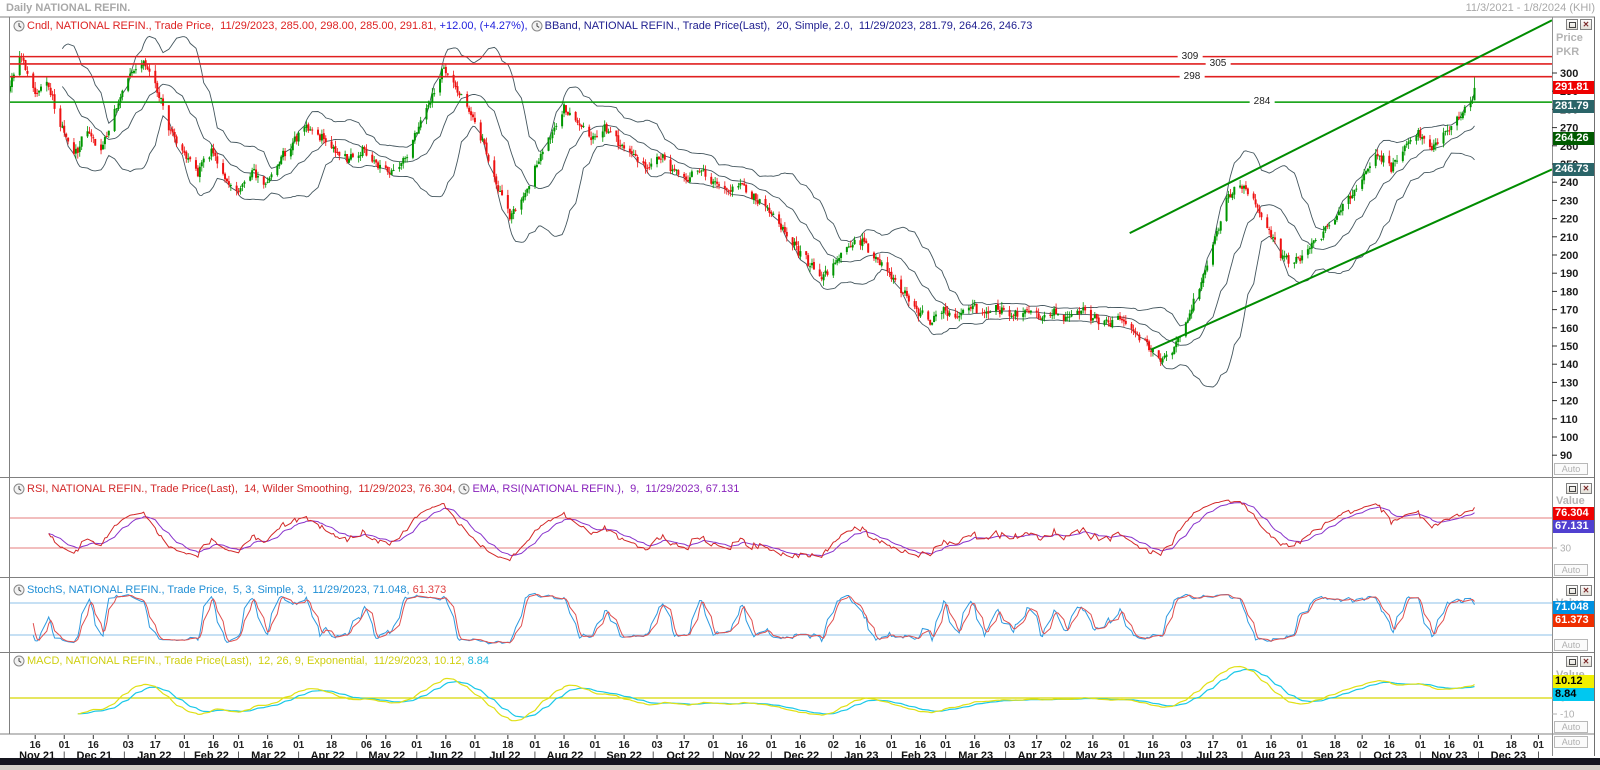 This screenshot has width=1600, height=770. Describe the element at coordinates (68, 8) in the screenshot. I see `window-title: Daily NATIONAL REFIN.` at that location.